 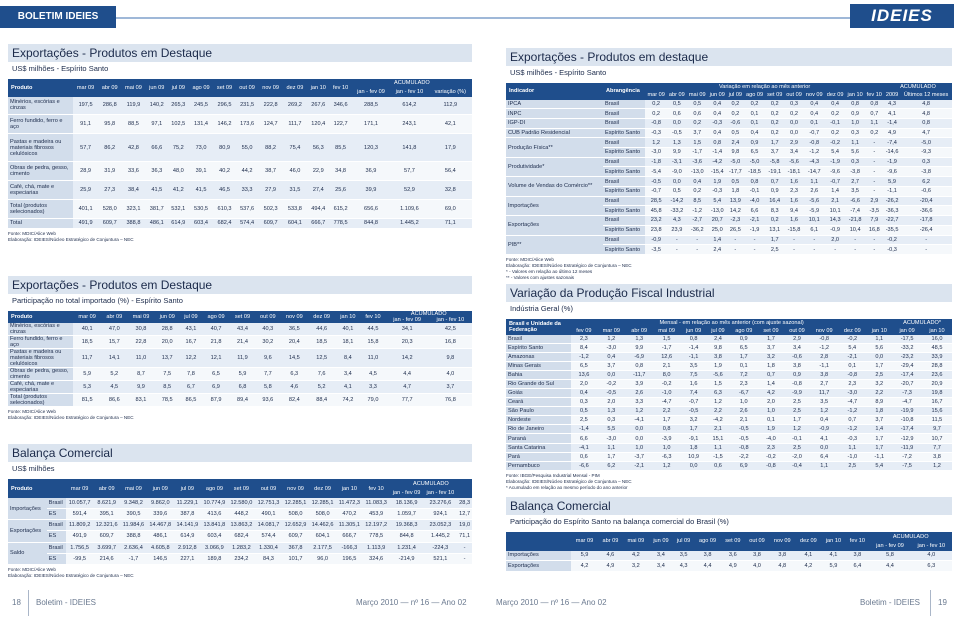 What do you see at coordinates (907, 393) in the screenshot?
I see `cell: -7,3` at bounding box center [907, 393].